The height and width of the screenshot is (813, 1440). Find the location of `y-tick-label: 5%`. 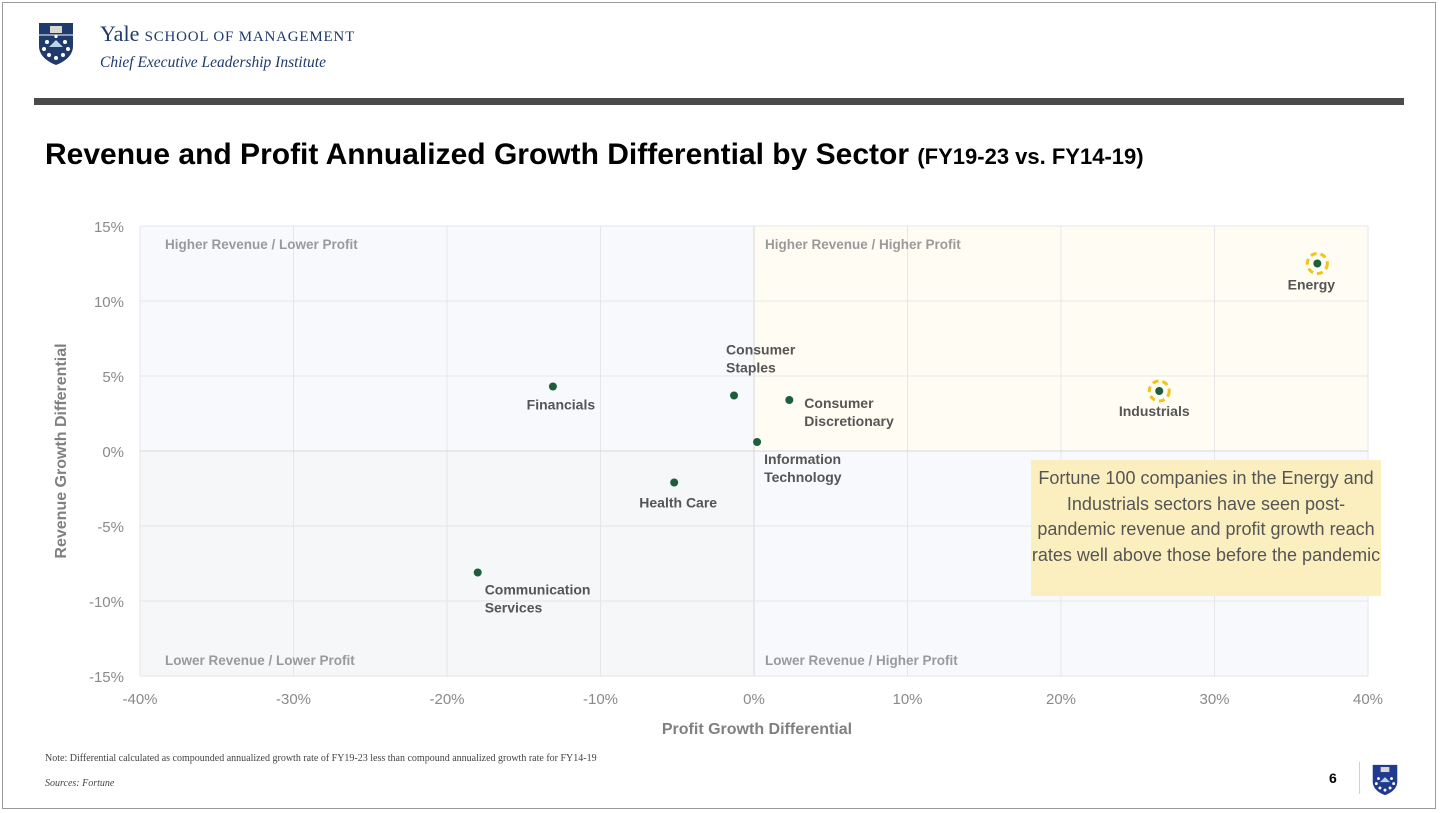

y-tick-label: 5% is located at coordinates (113, 377).